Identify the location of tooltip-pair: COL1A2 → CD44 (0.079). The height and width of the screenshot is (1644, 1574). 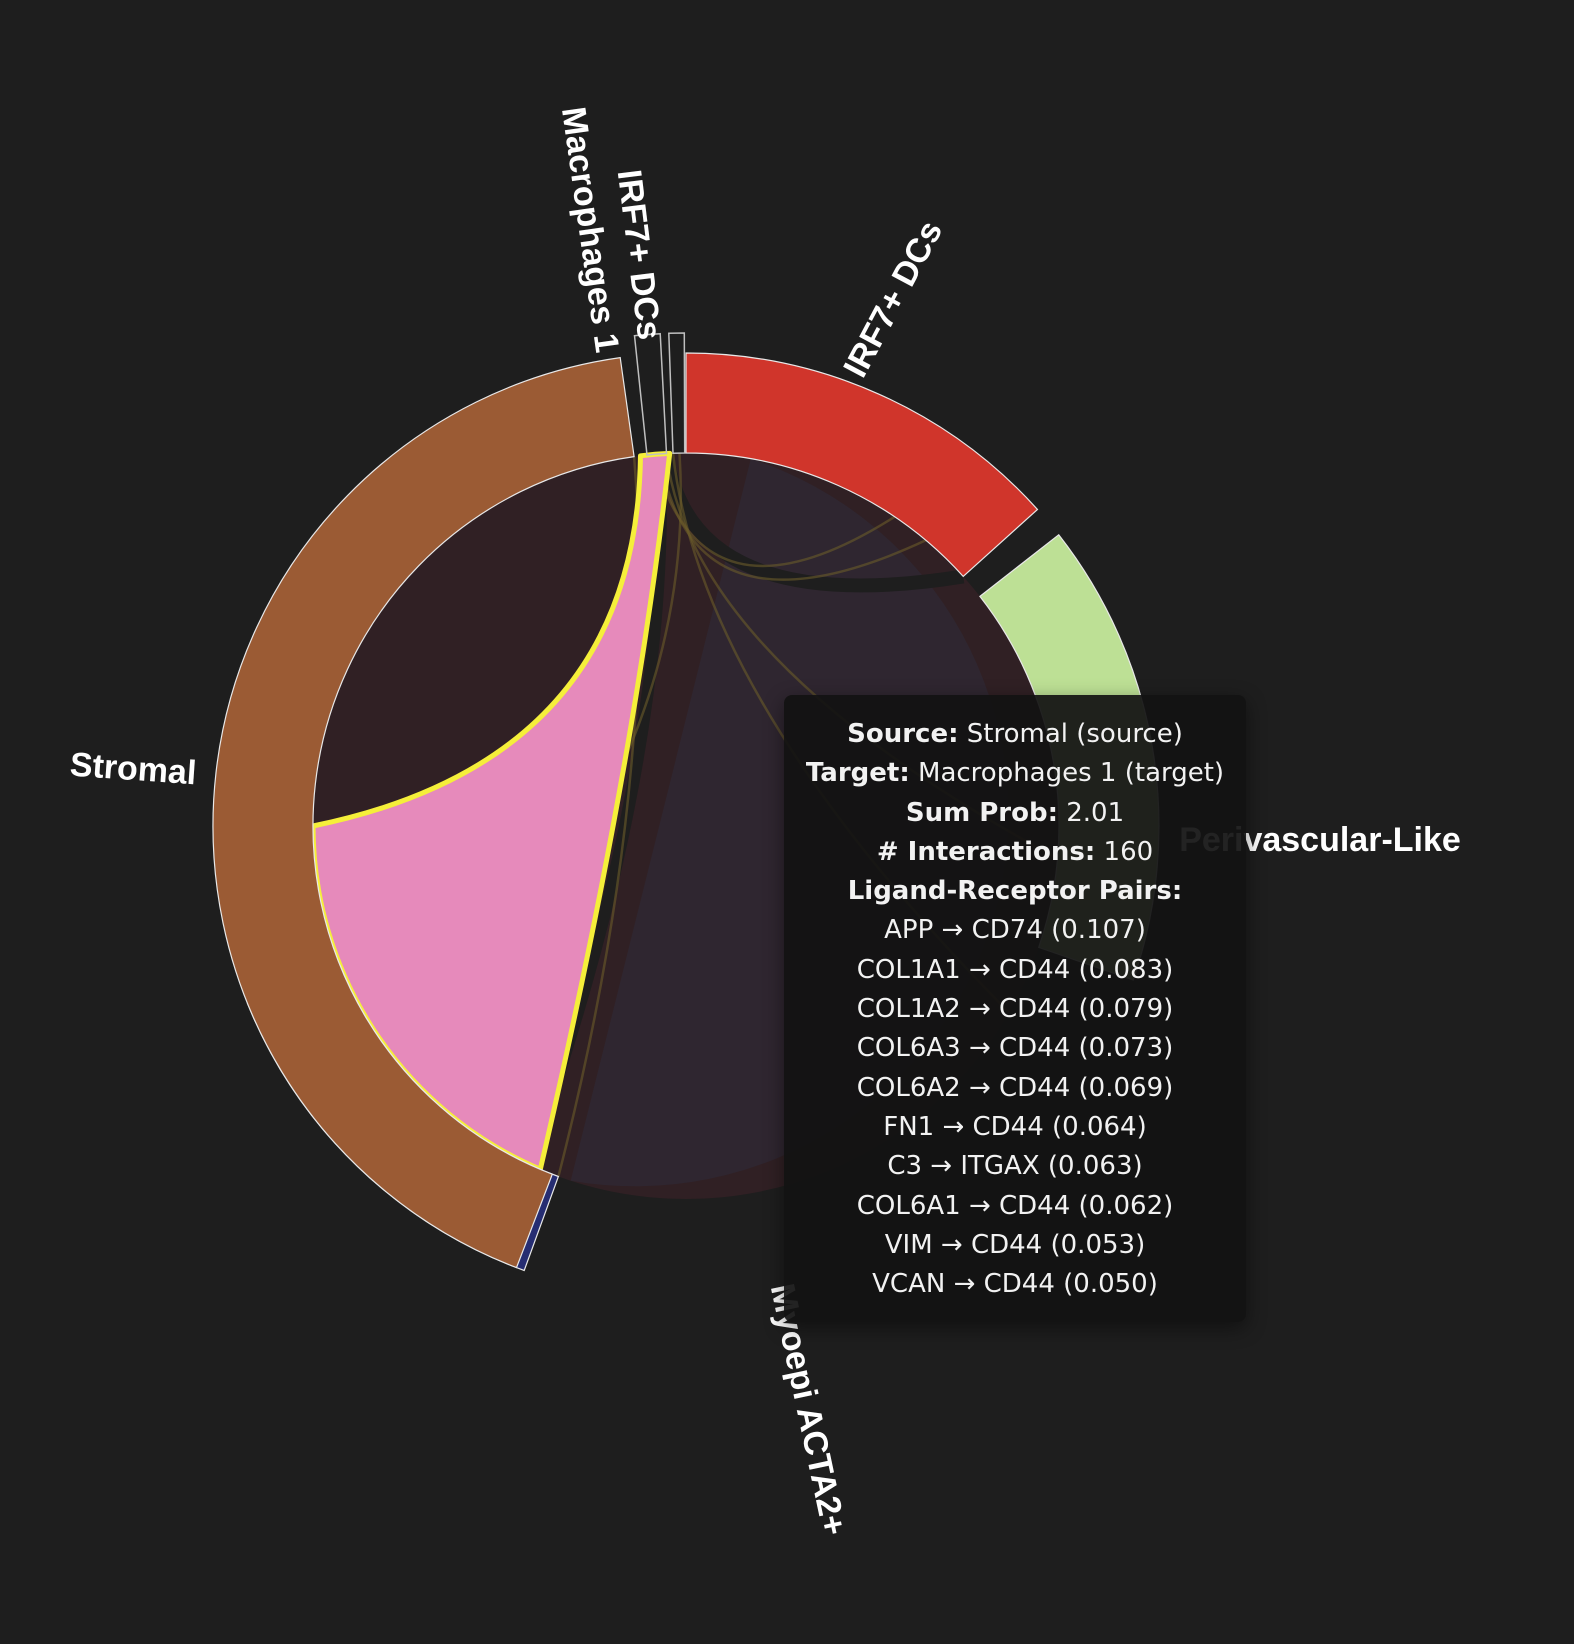
(1015, 1009).